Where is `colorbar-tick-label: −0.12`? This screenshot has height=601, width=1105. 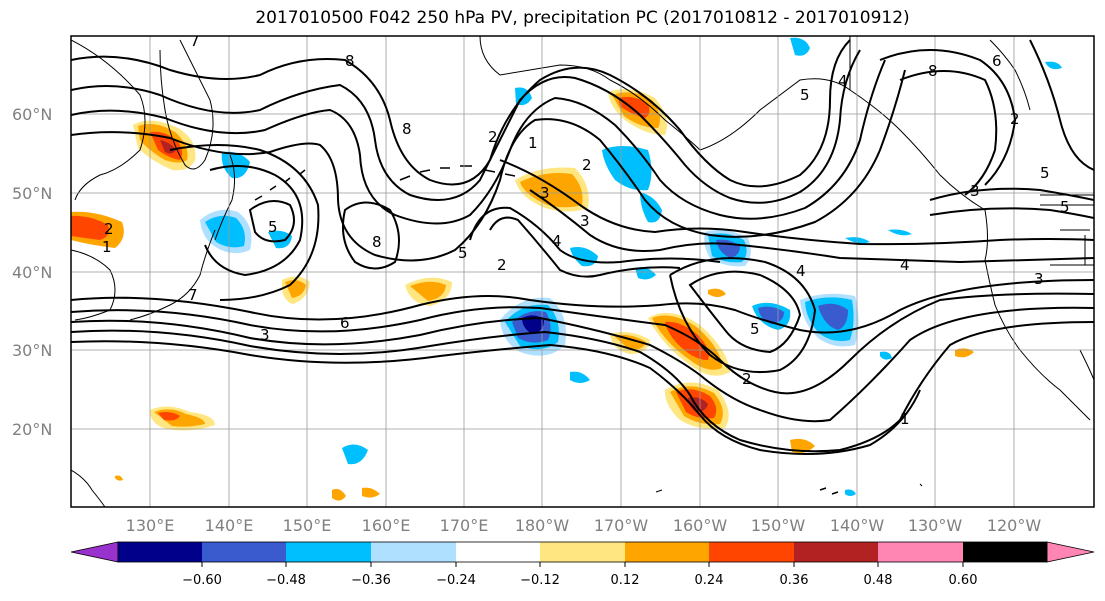 colorbar-tick-label: −0.12 is located at coordinates (540, 580).